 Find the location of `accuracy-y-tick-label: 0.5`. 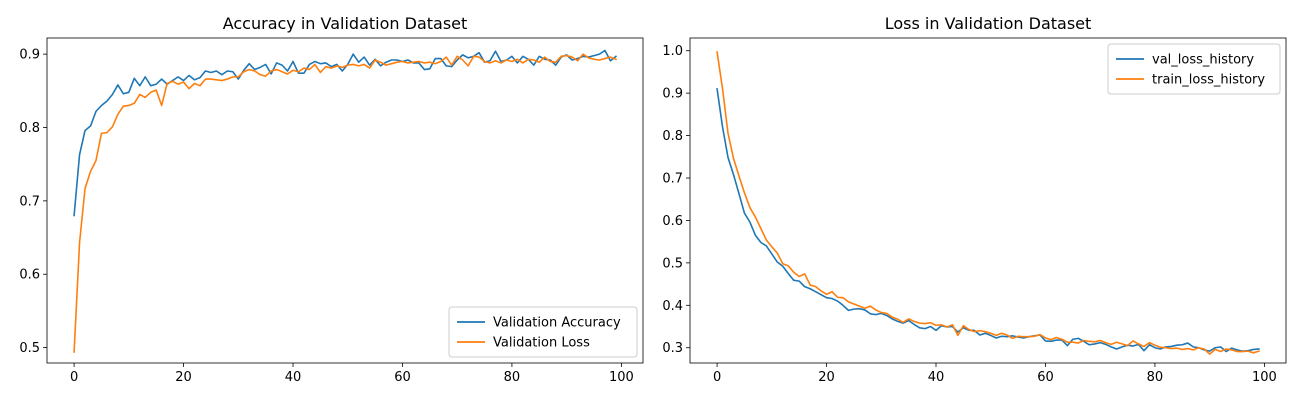

accuracy-y-tick-label: 0.5 is located at coordinates (29, 348).